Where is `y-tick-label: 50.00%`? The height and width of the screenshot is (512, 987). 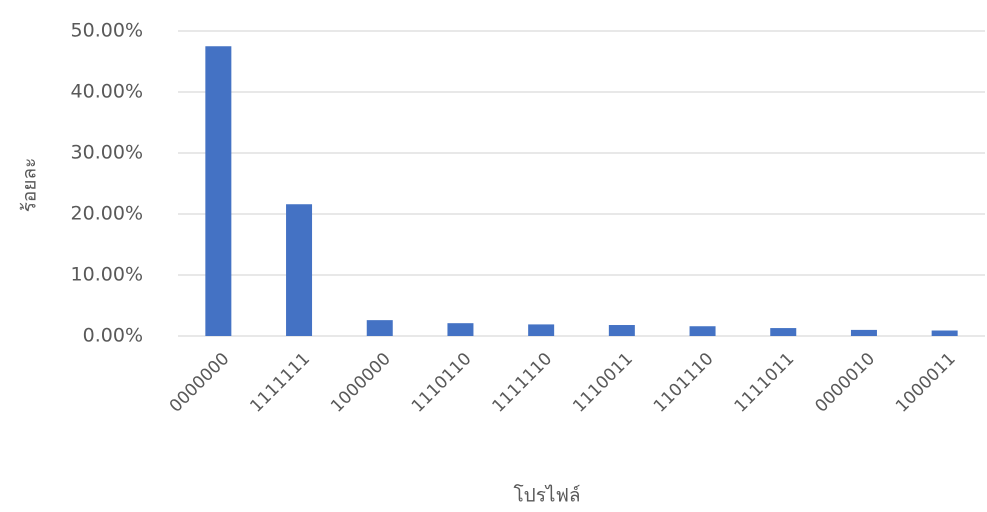
y-tick-label: 50.00% is located at coordinates (107, 31).